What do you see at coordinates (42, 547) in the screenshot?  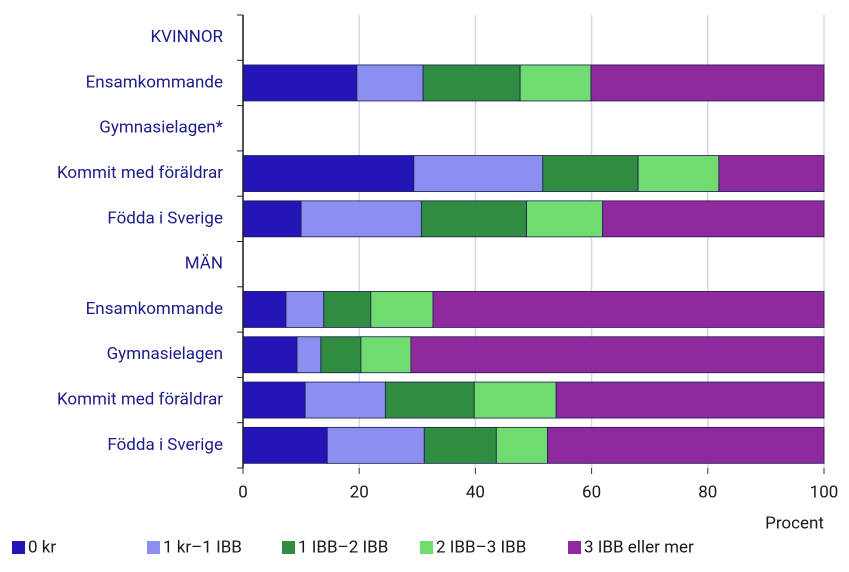 I see `legend-label: 0 kr` at bounding box center [42, 547].